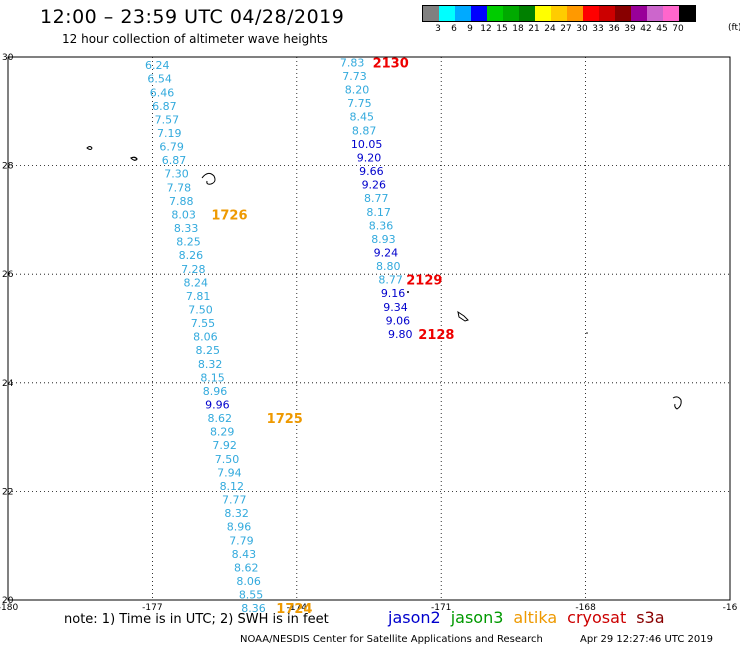 This screenshot has width=740, height=650. What do you see at coordinates (398, 320) in the screenshot?
I see `wave-height-point: 9.06` at bounding box center [398, 320].